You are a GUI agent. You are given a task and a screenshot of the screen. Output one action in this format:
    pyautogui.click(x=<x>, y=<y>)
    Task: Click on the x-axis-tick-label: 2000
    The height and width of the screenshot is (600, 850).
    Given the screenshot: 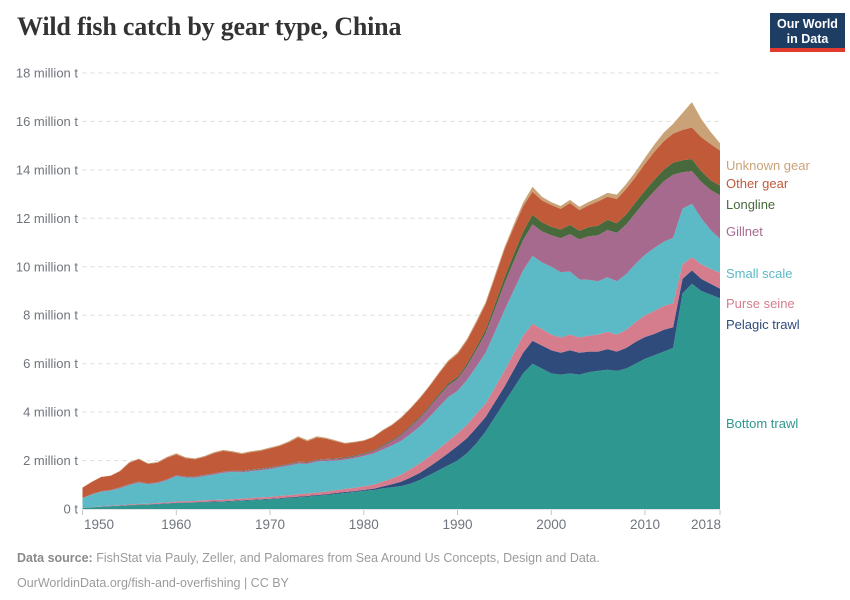 What is the action you would take?
    pyautogui.click(x=551, y=524)
    